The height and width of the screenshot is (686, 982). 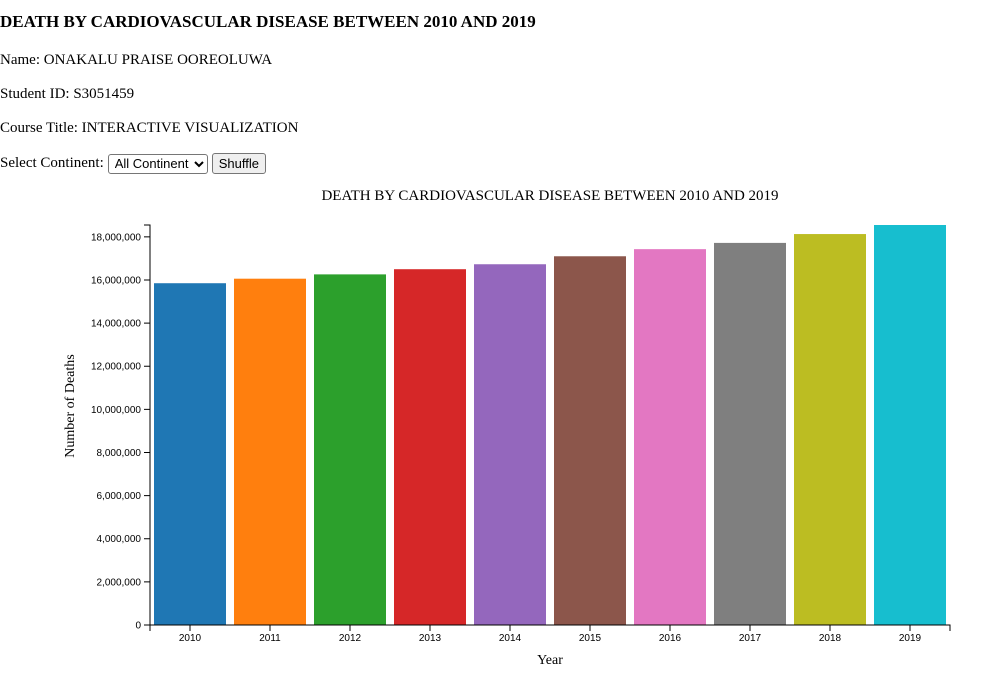 I want to click on x-tick-label-2015: 2015, so click(x=590, y=638).